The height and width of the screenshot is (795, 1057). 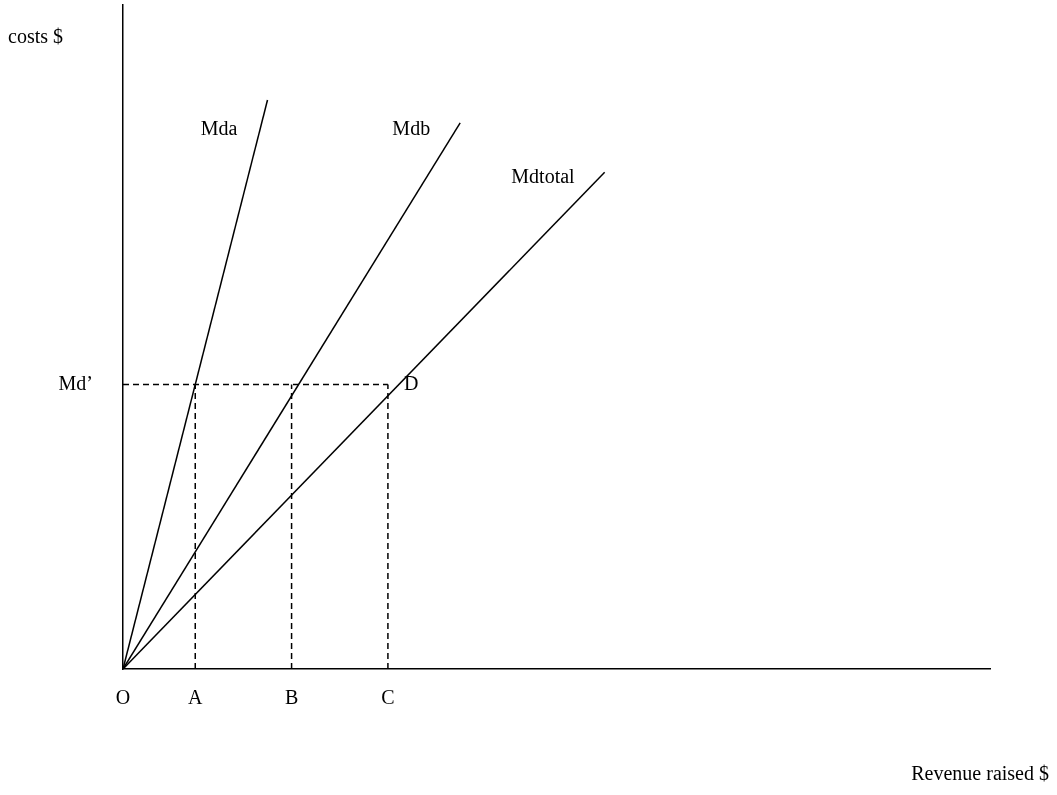 I want to click on x-tick-label: A, so click(x=196, y=697).